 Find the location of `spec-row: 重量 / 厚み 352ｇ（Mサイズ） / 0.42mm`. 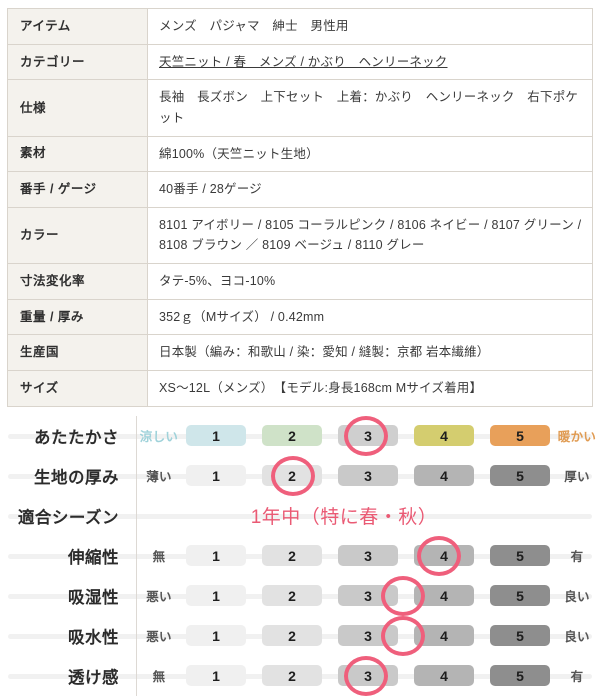

spec-row: 重量 / 厚み 352ｇ（Mサイズ） / 0.42mm is located at coordinates (300, 317).